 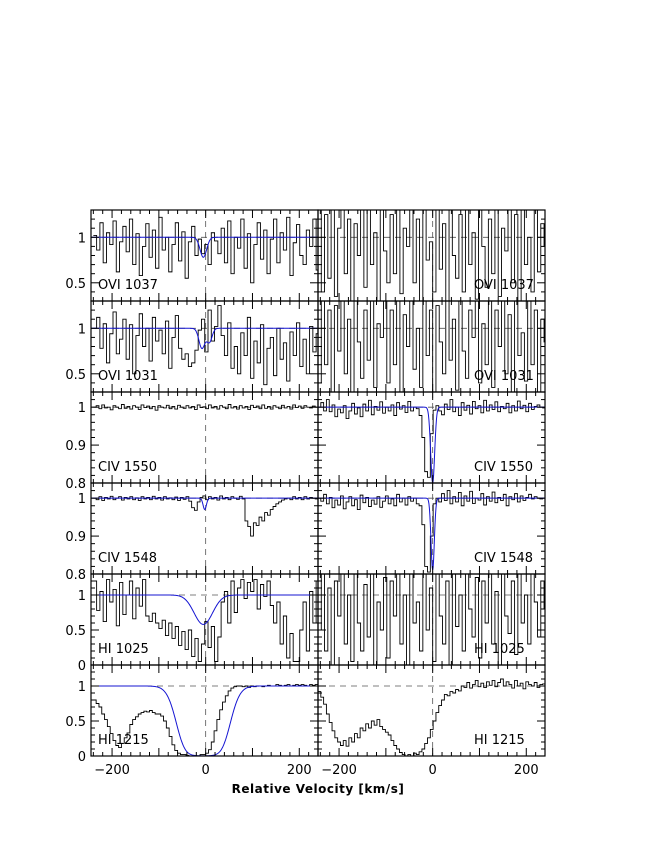 I want to click on panel-0-0: 0.5 1 OVI 1037, so click(x=192, y=255).